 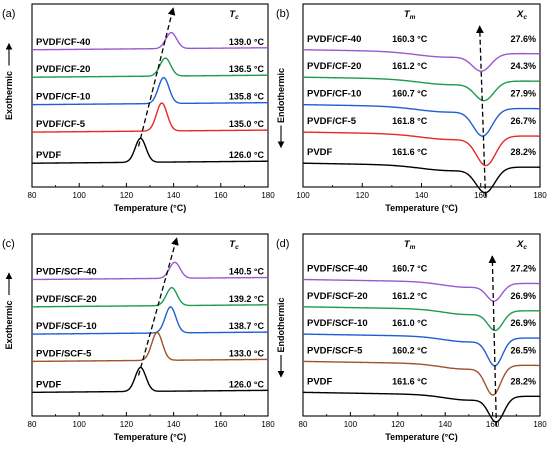 What do you see at coordinates (523, 323) in the screenshot?
I see `crystallinity-label: 26.9%` at bounding box center [523, 323].